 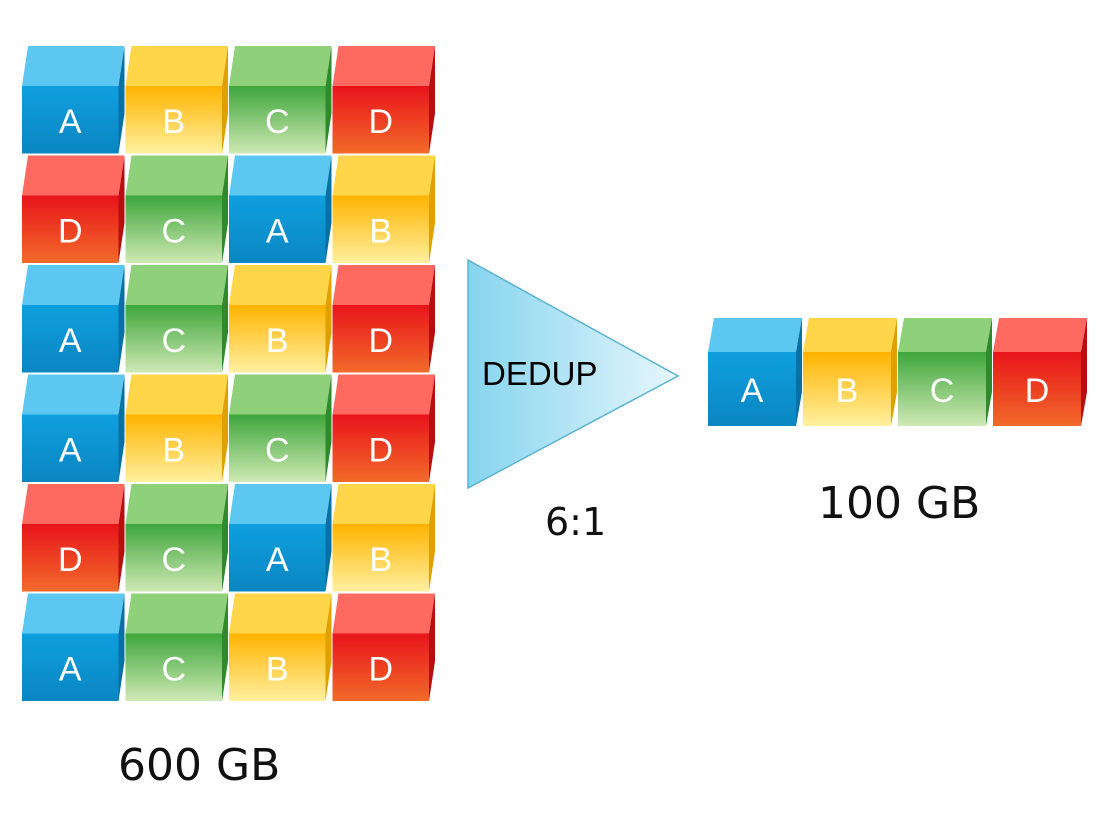 I want to click on deduplicated-block-row: A B C D, so click(x=897, y=372).